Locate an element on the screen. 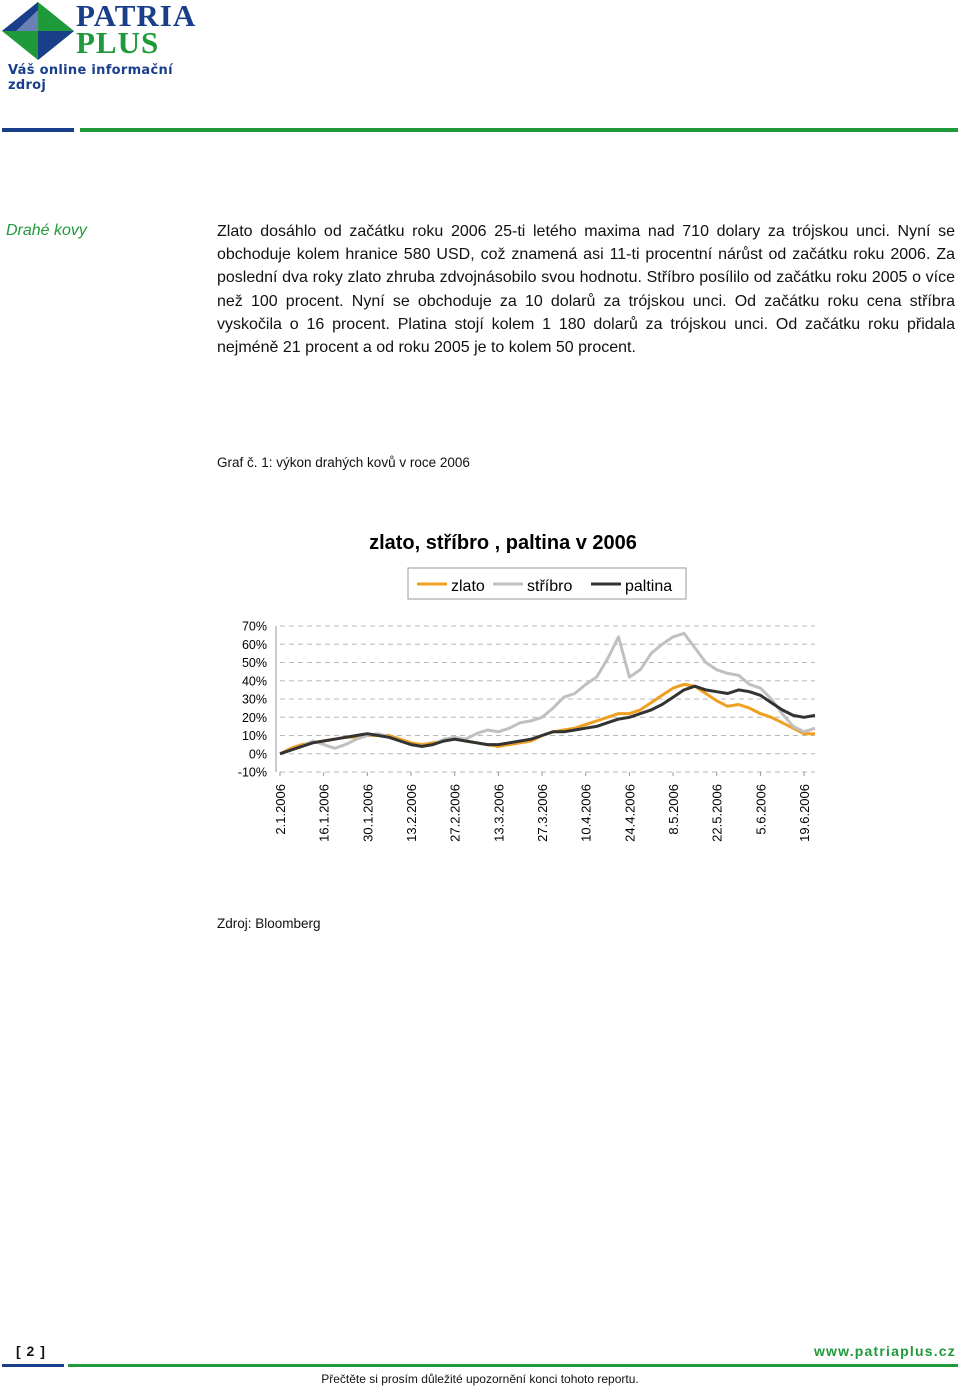  header-rule-blue is located at coordinates (38, 130).